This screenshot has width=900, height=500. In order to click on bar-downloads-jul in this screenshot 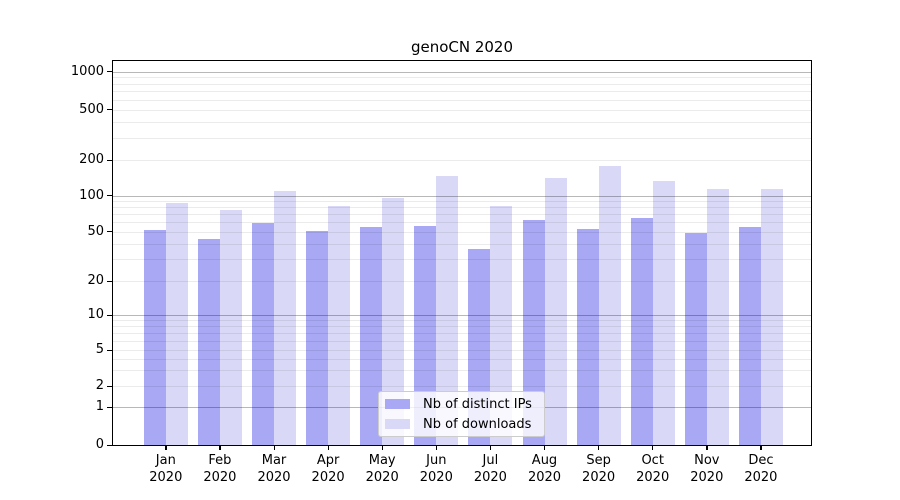, I will do `click(501, 325)`.